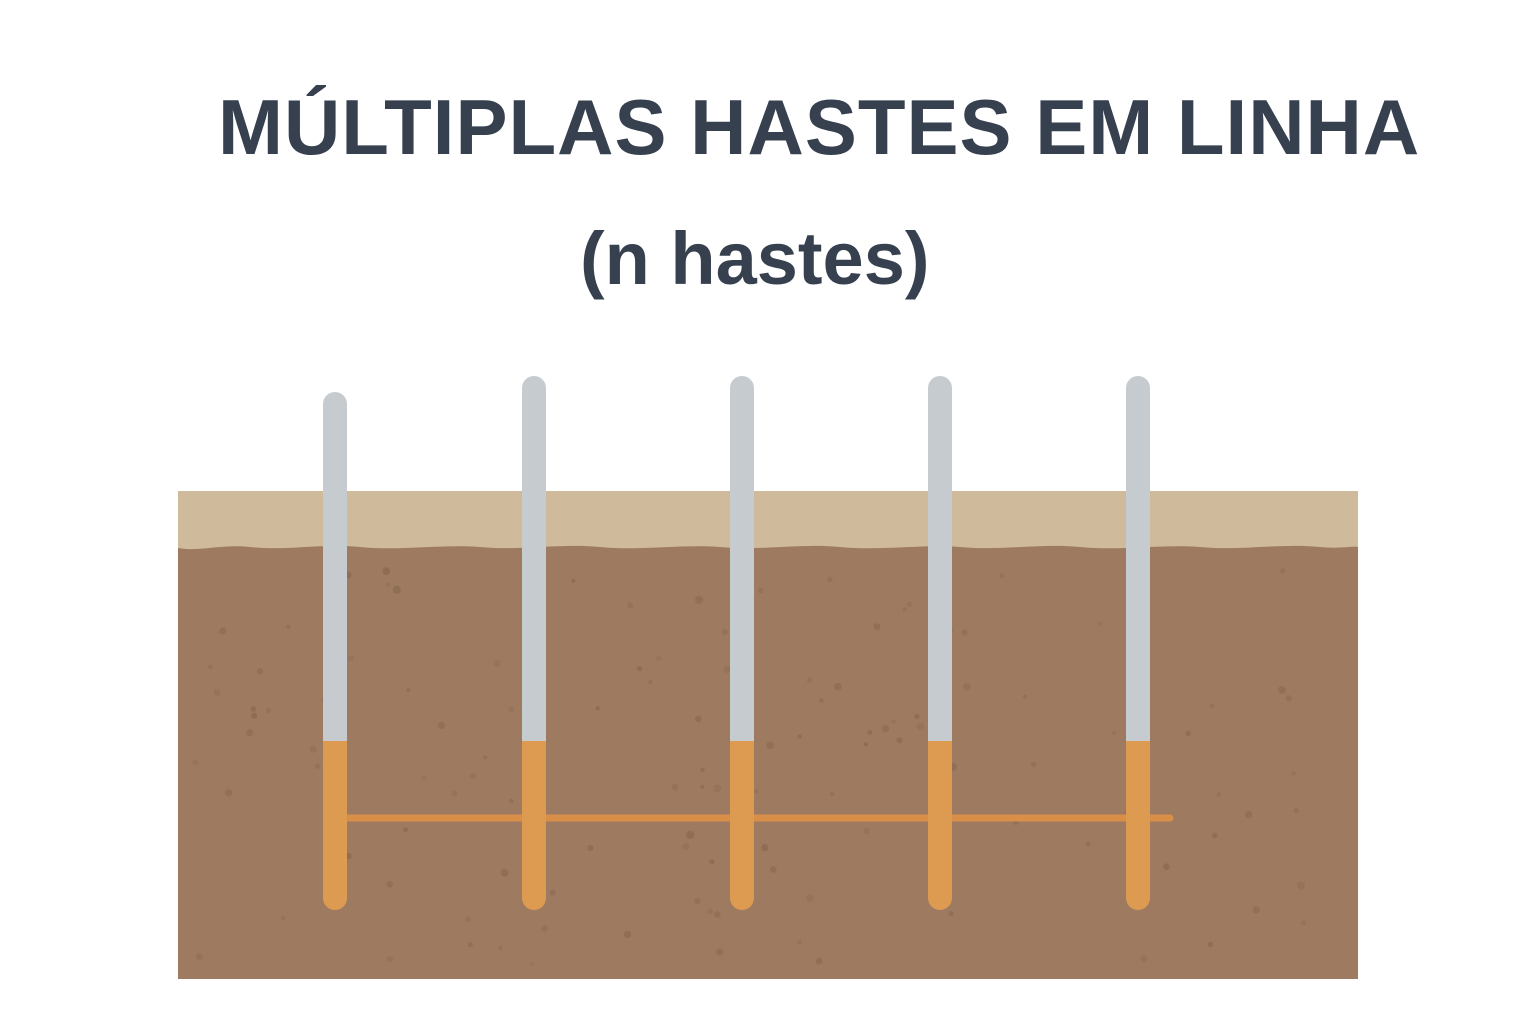  I want to click on diagram-subtitle: (n hastes), so click(755, 258).